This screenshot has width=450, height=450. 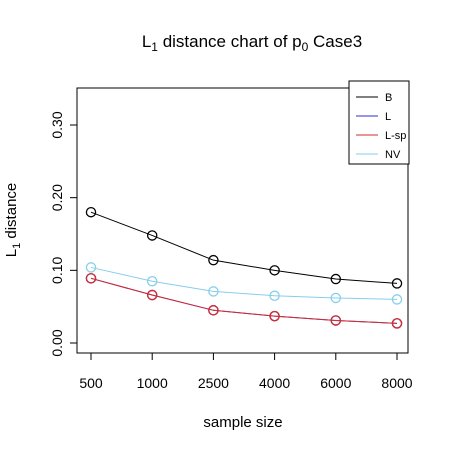 What do you see at coordinates (154, 47) in the screenshot?
I see `title-subscript-1: 1` at bounding box center [154, 47].